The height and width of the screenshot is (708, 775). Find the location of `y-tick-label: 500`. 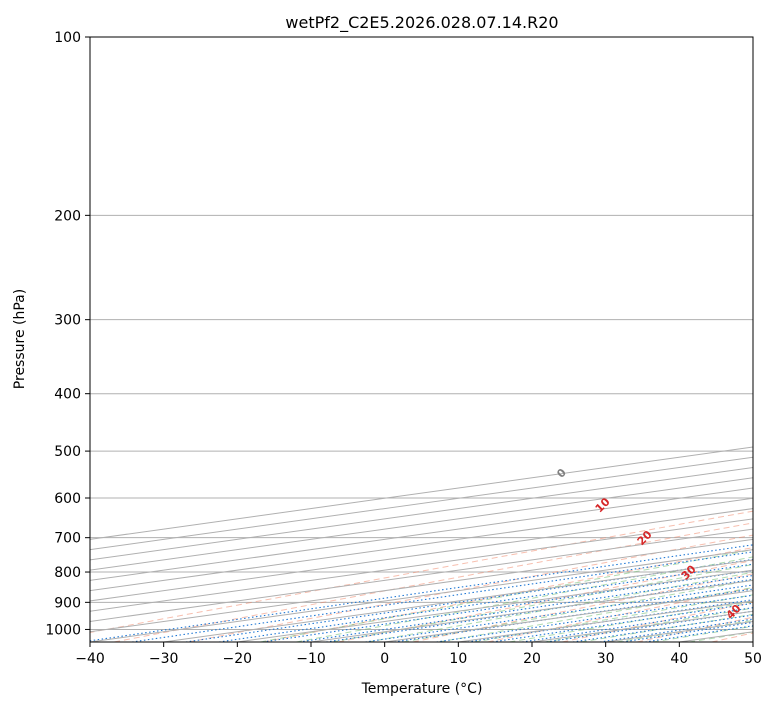

y-tick-label: 500 is located at coordinates (67, 452).